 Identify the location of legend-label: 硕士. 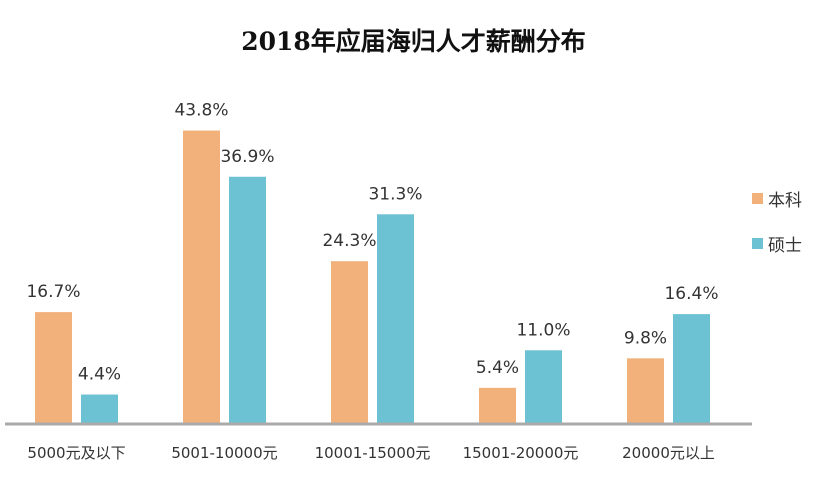
(785, 246).